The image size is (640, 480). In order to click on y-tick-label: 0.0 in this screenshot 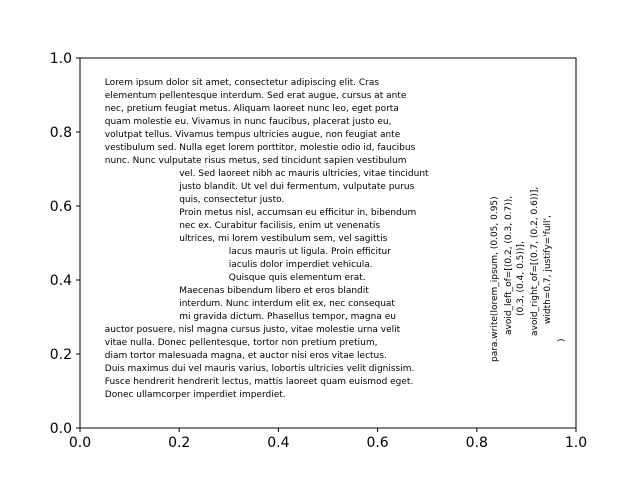, I will do `click(61, 429)`.